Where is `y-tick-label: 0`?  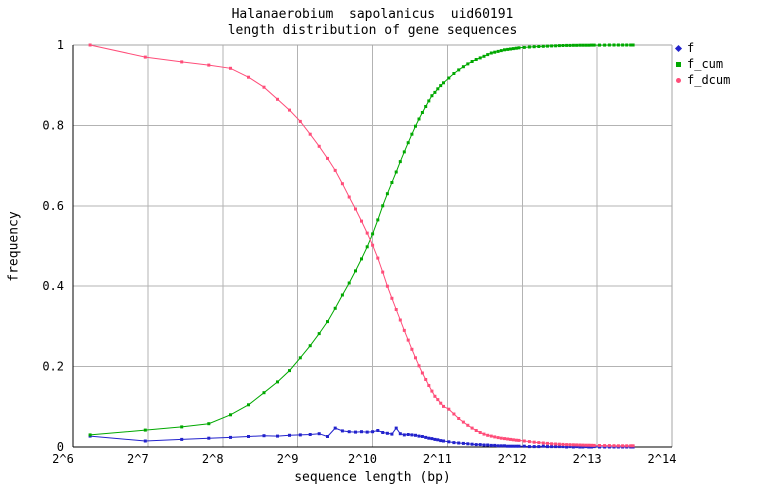 y-tick-label: 0 is located at coordinates (60, 447).